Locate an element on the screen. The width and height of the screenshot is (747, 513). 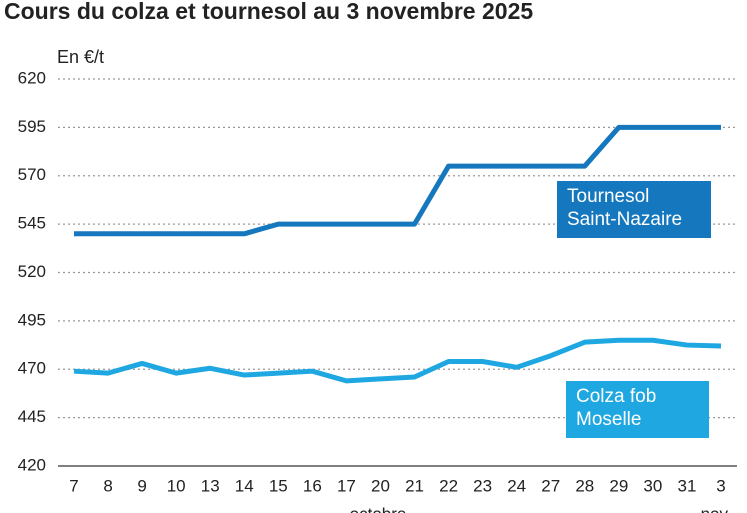
y-tick-label: 520 is located at coordinates (32, 271).